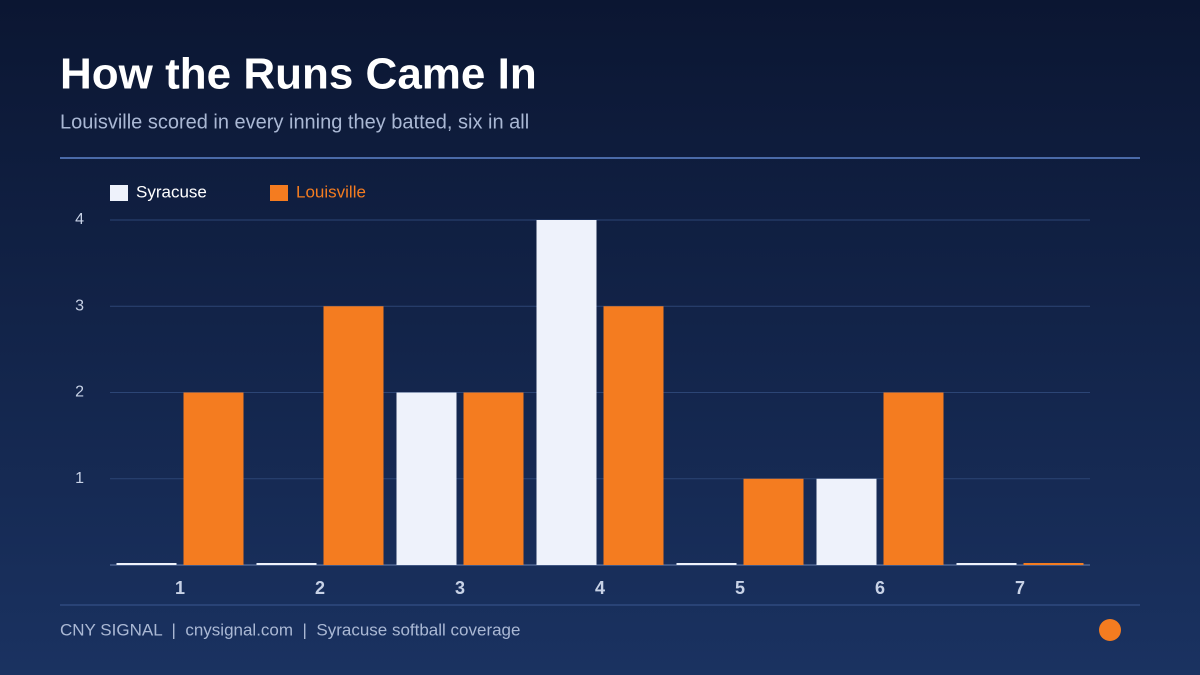 This screenshot has height=675, width=1200. What do you see at coordinates (740, 588) in the screenshot?
I see `x-tick-label: 5` at bounding box center [740, 588].